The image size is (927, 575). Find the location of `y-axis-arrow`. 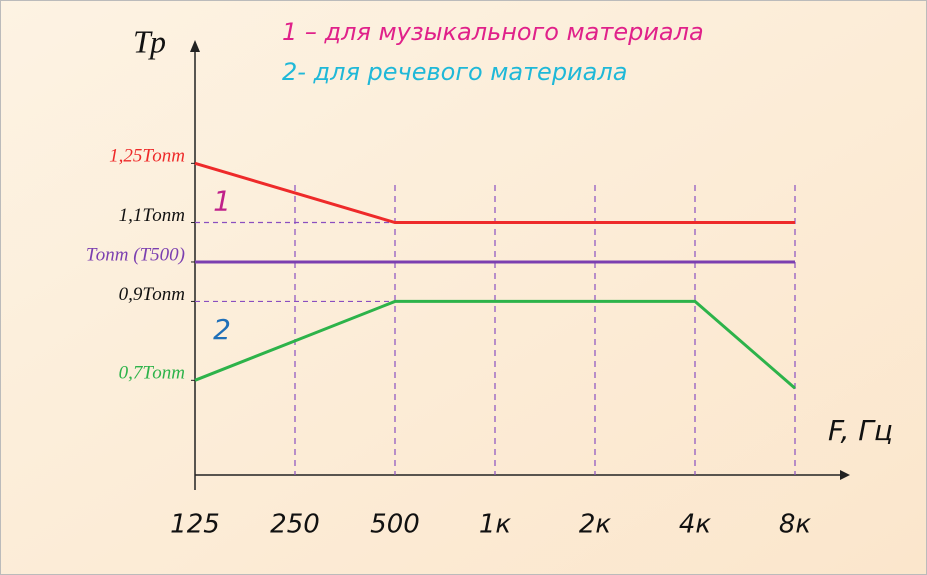

y-axis-arrow is located at coordinates (195, 46).